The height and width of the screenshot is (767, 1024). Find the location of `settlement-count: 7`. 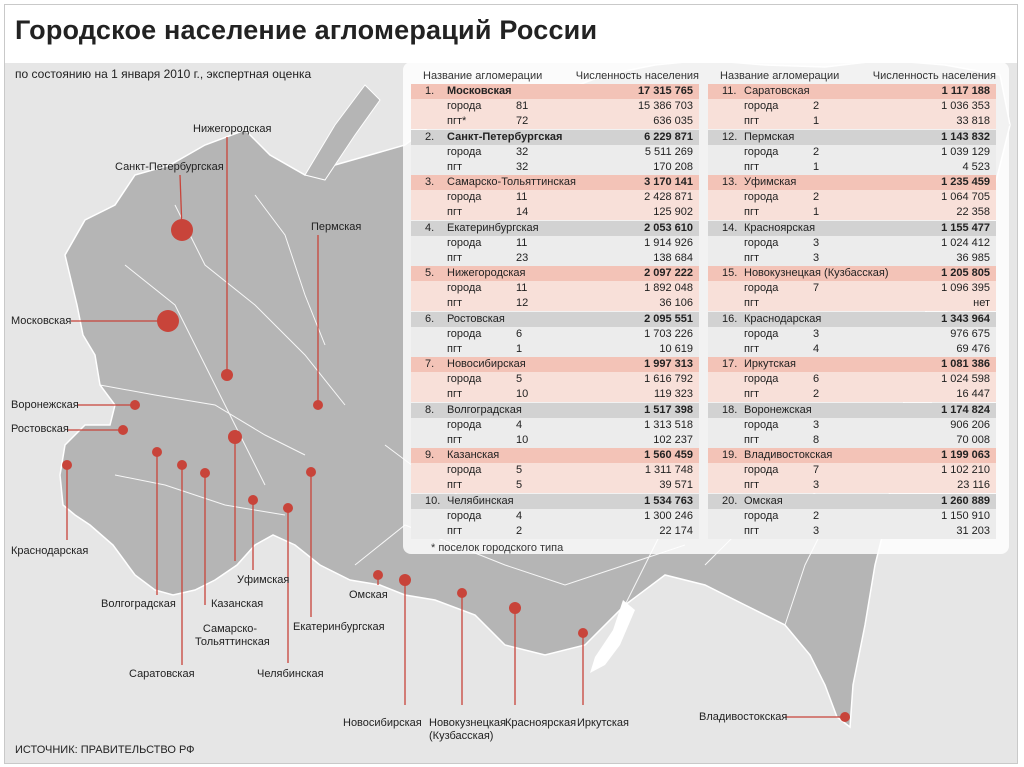

settlement-count: 7 is located at coordinates (816, 470).